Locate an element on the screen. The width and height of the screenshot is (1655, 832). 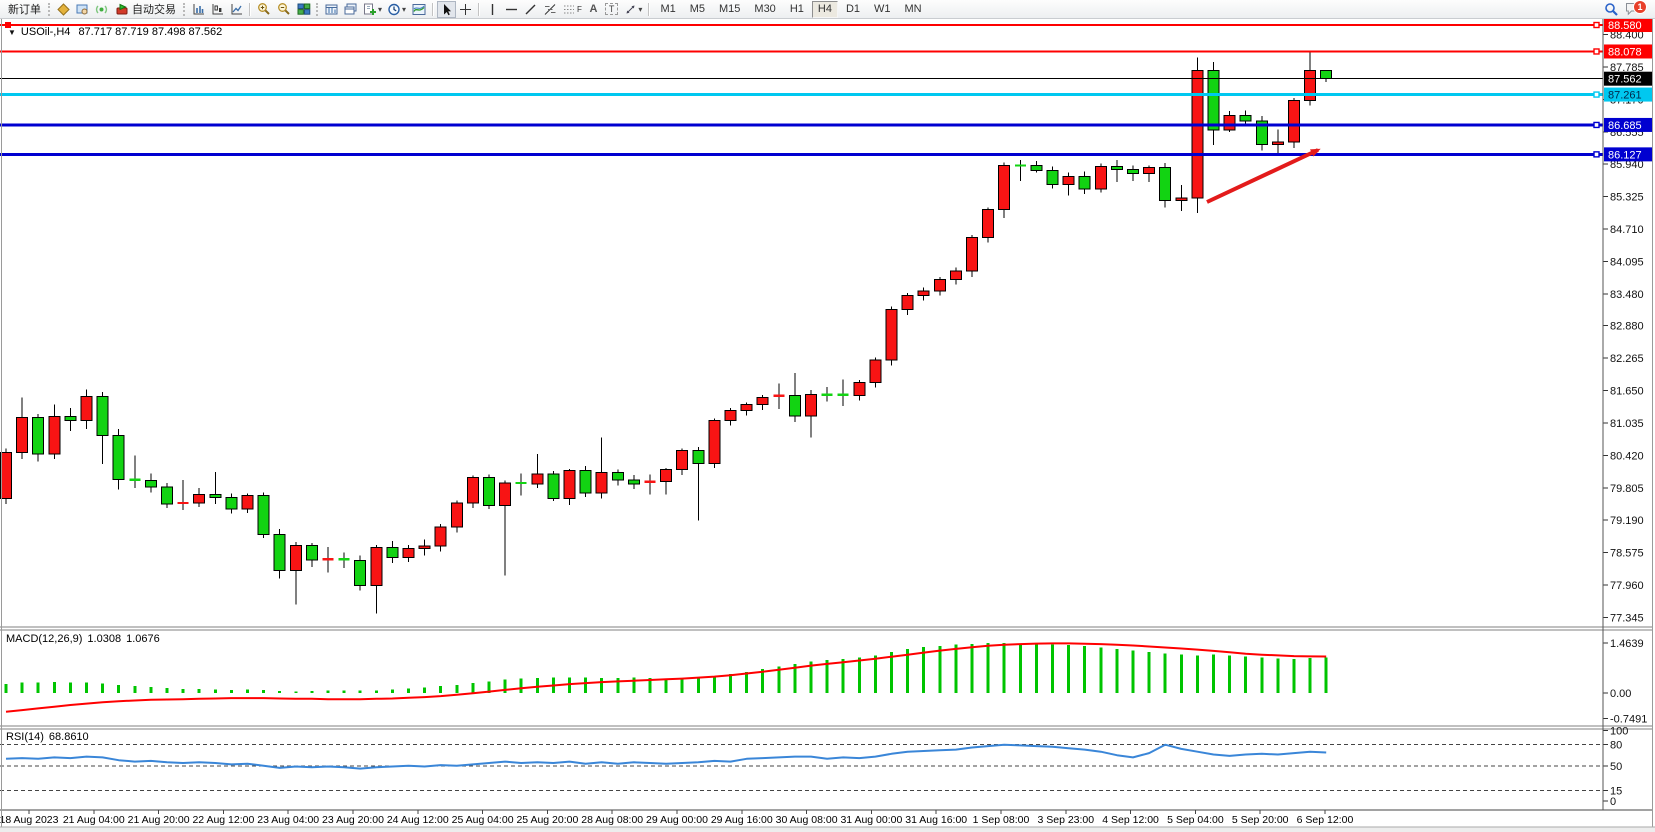
new-chart-button: ▾ is located at coordinates (372, 9).